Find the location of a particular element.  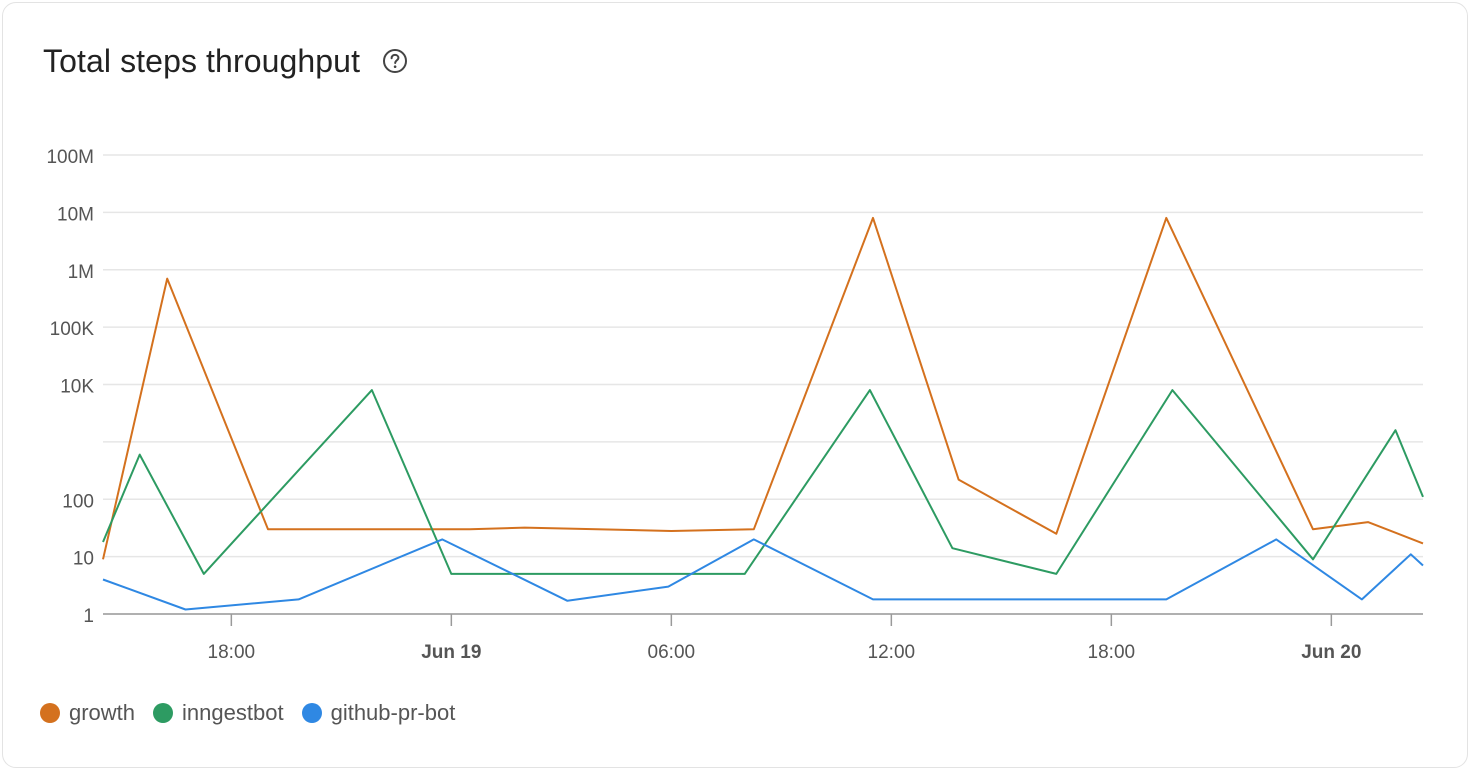

legend-label: growth is located at coordinates (102, 712).